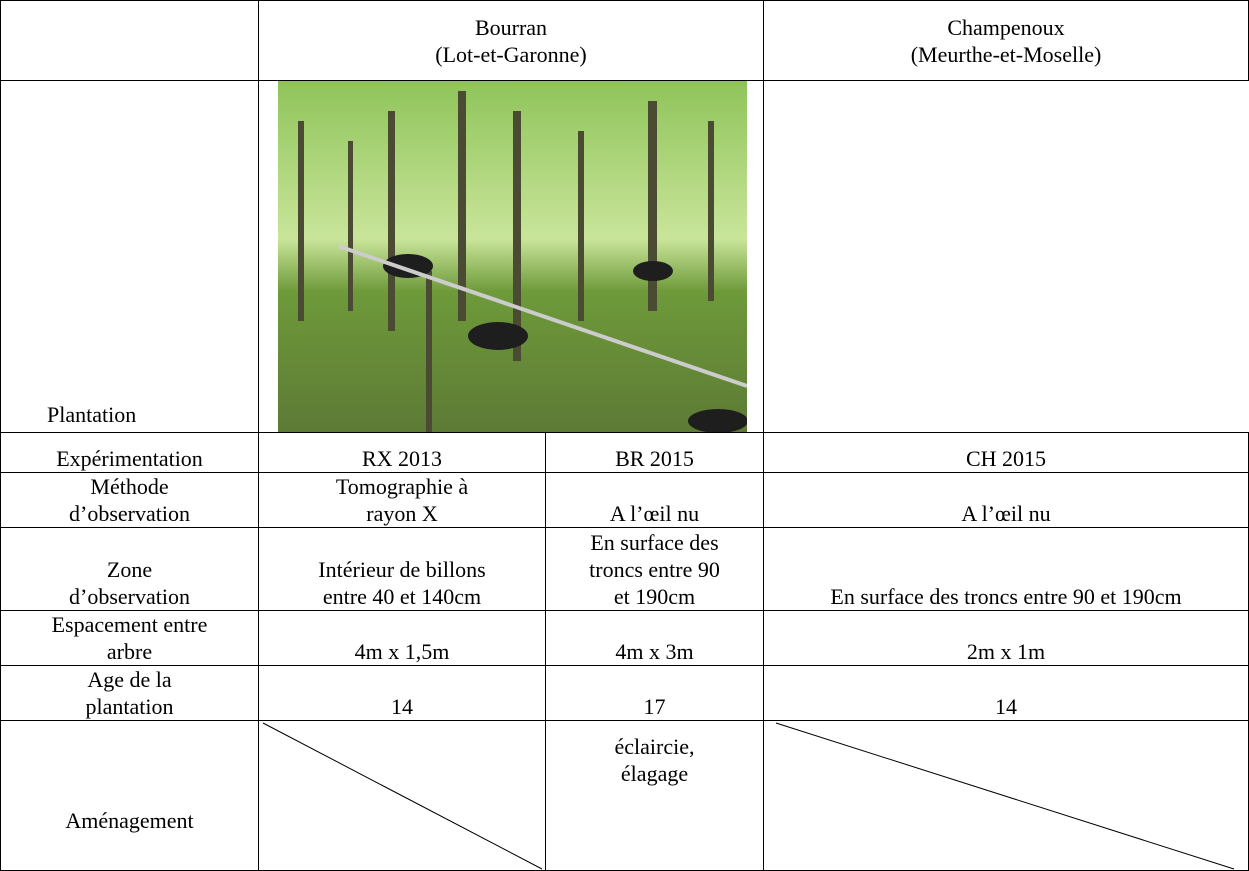 The height and width of the screenshot is (871, 1249). I want to click on row-label: Méthode d’observation, so click(129, 500).